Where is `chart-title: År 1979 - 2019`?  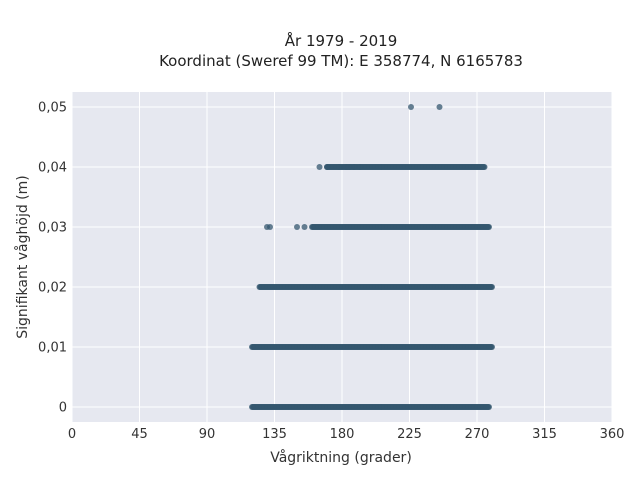 chart-title: År 1979 - 2019 is located at coordinates (341, 40).